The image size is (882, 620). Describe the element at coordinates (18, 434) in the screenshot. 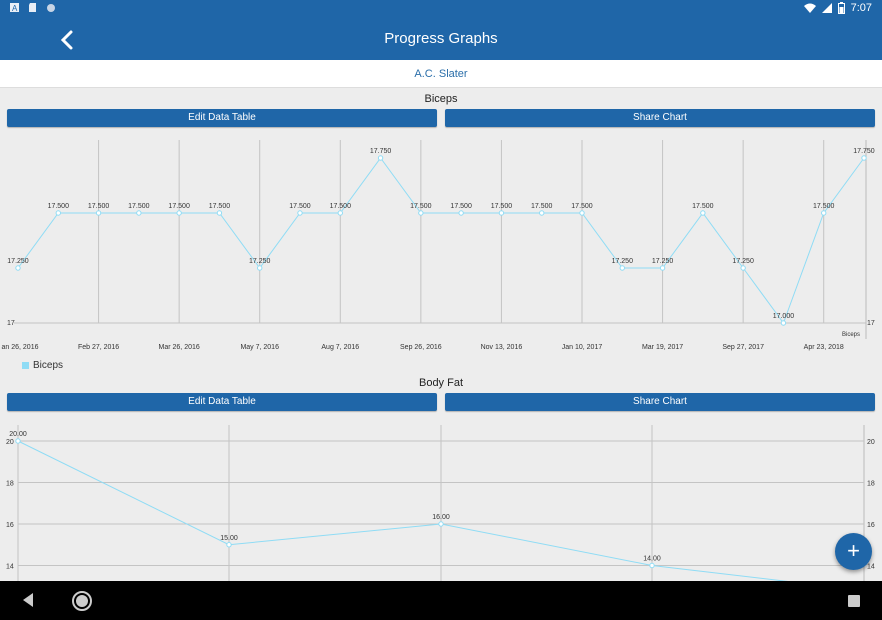

I see `body-fat-data-label: 20.00` at that location.